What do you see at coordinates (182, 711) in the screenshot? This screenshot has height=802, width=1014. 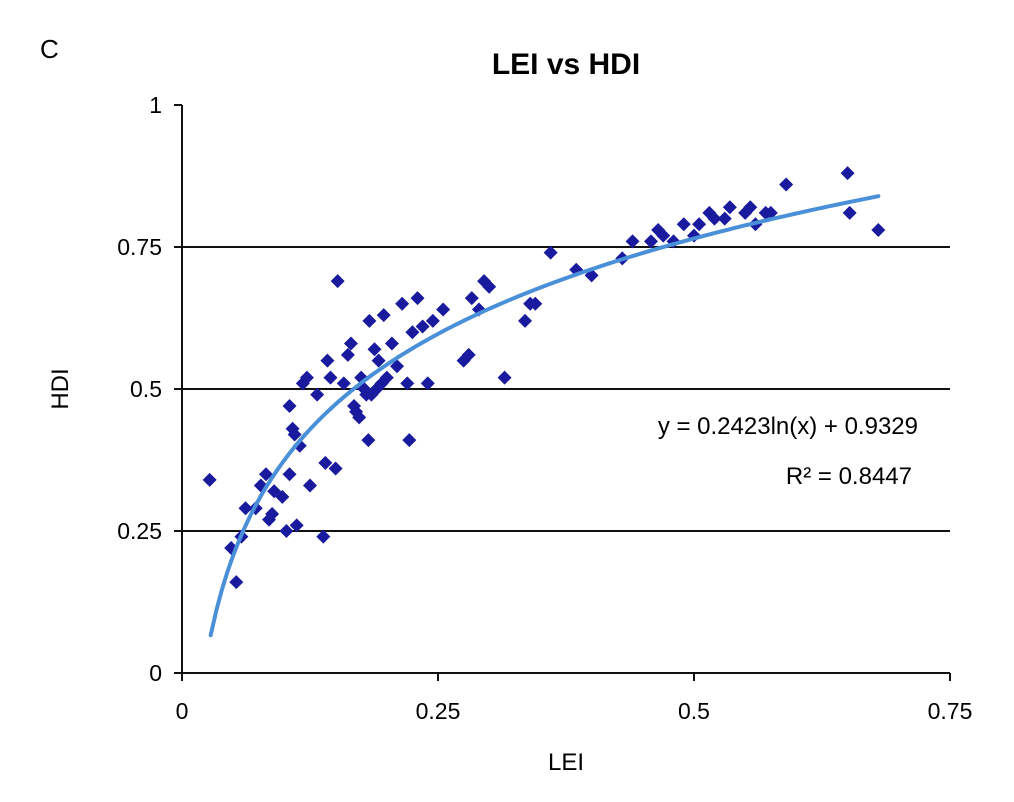 I see `x-tick-label: 0` at bounding box center [182, 711].